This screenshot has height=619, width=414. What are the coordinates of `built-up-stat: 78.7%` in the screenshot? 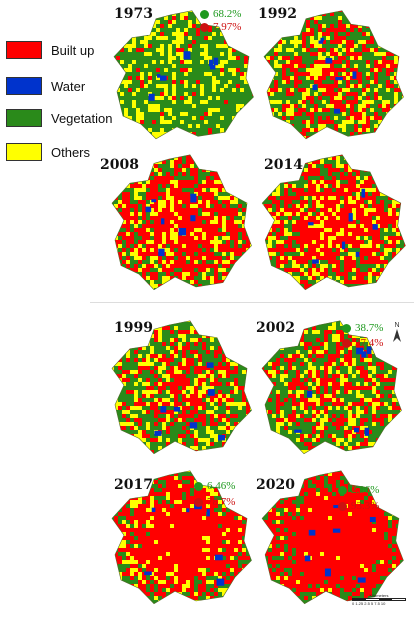 It's located at (214, 502).